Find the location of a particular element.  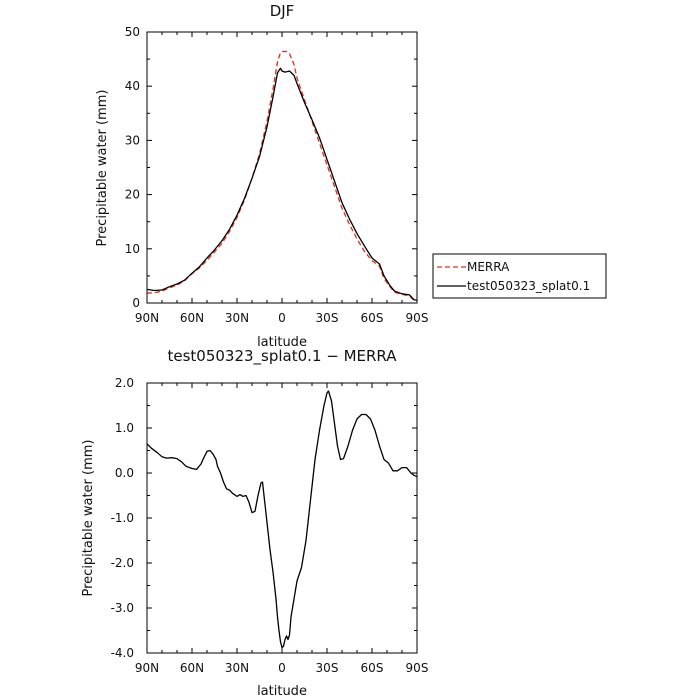

top-y-tick-label: 30 is located at coordinates (132, 140).